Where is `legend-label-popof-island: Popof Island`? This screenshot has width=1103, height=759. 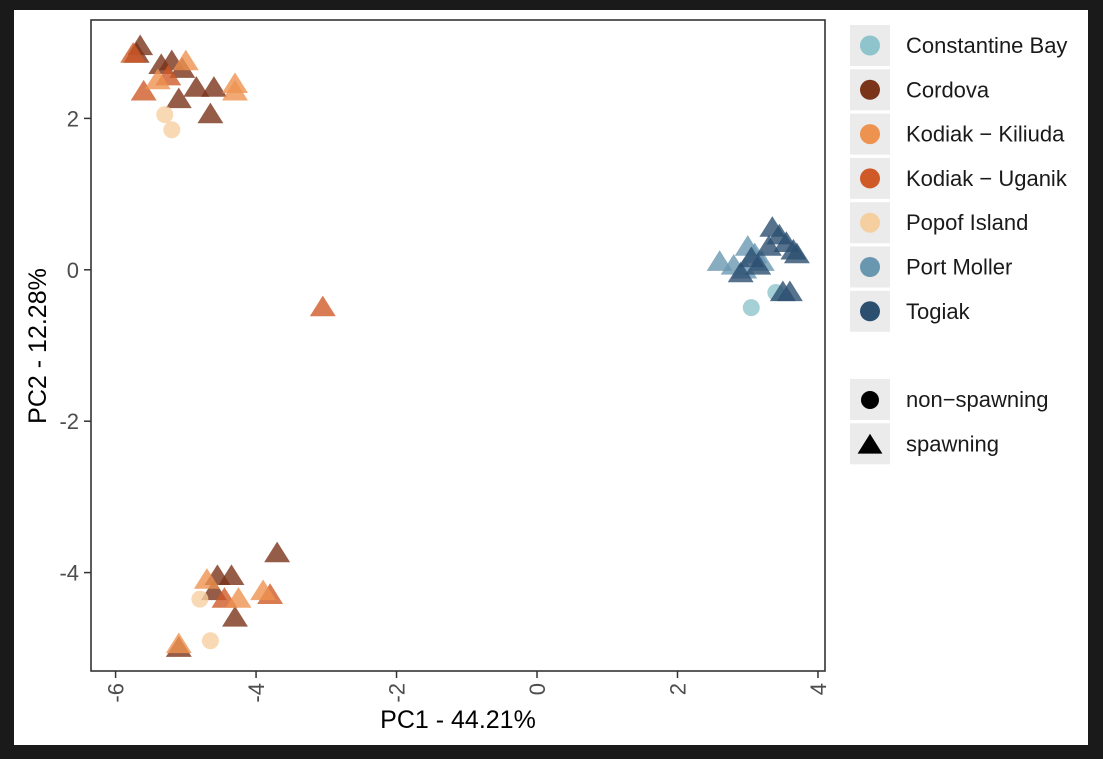 legend-label-popof-island: Popof Island is located at coordinates (967, 222).